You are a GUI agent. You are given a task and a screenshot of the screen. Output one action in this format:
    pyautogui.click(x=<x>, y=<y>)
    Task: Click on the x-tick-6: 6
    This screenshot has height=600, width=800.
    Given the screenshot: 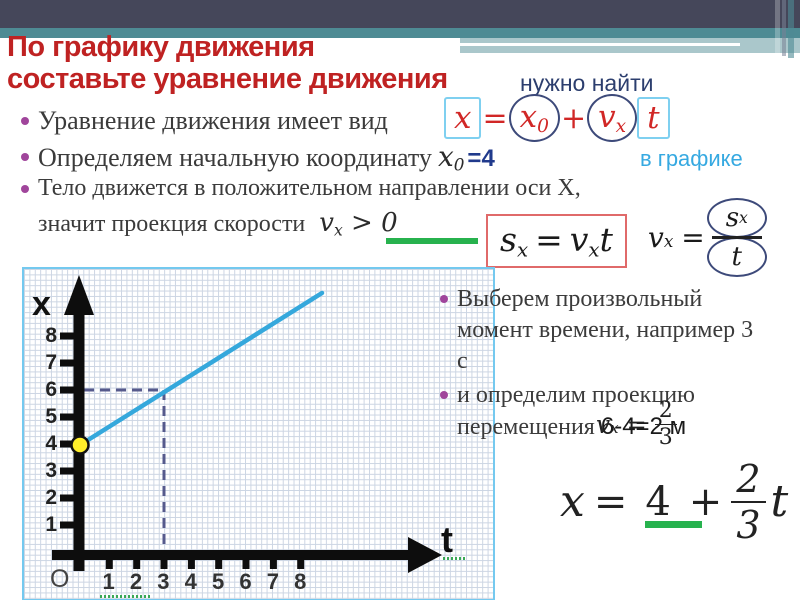 What is the action you would take?
    pyautogui.click(x=245, y=581)
    